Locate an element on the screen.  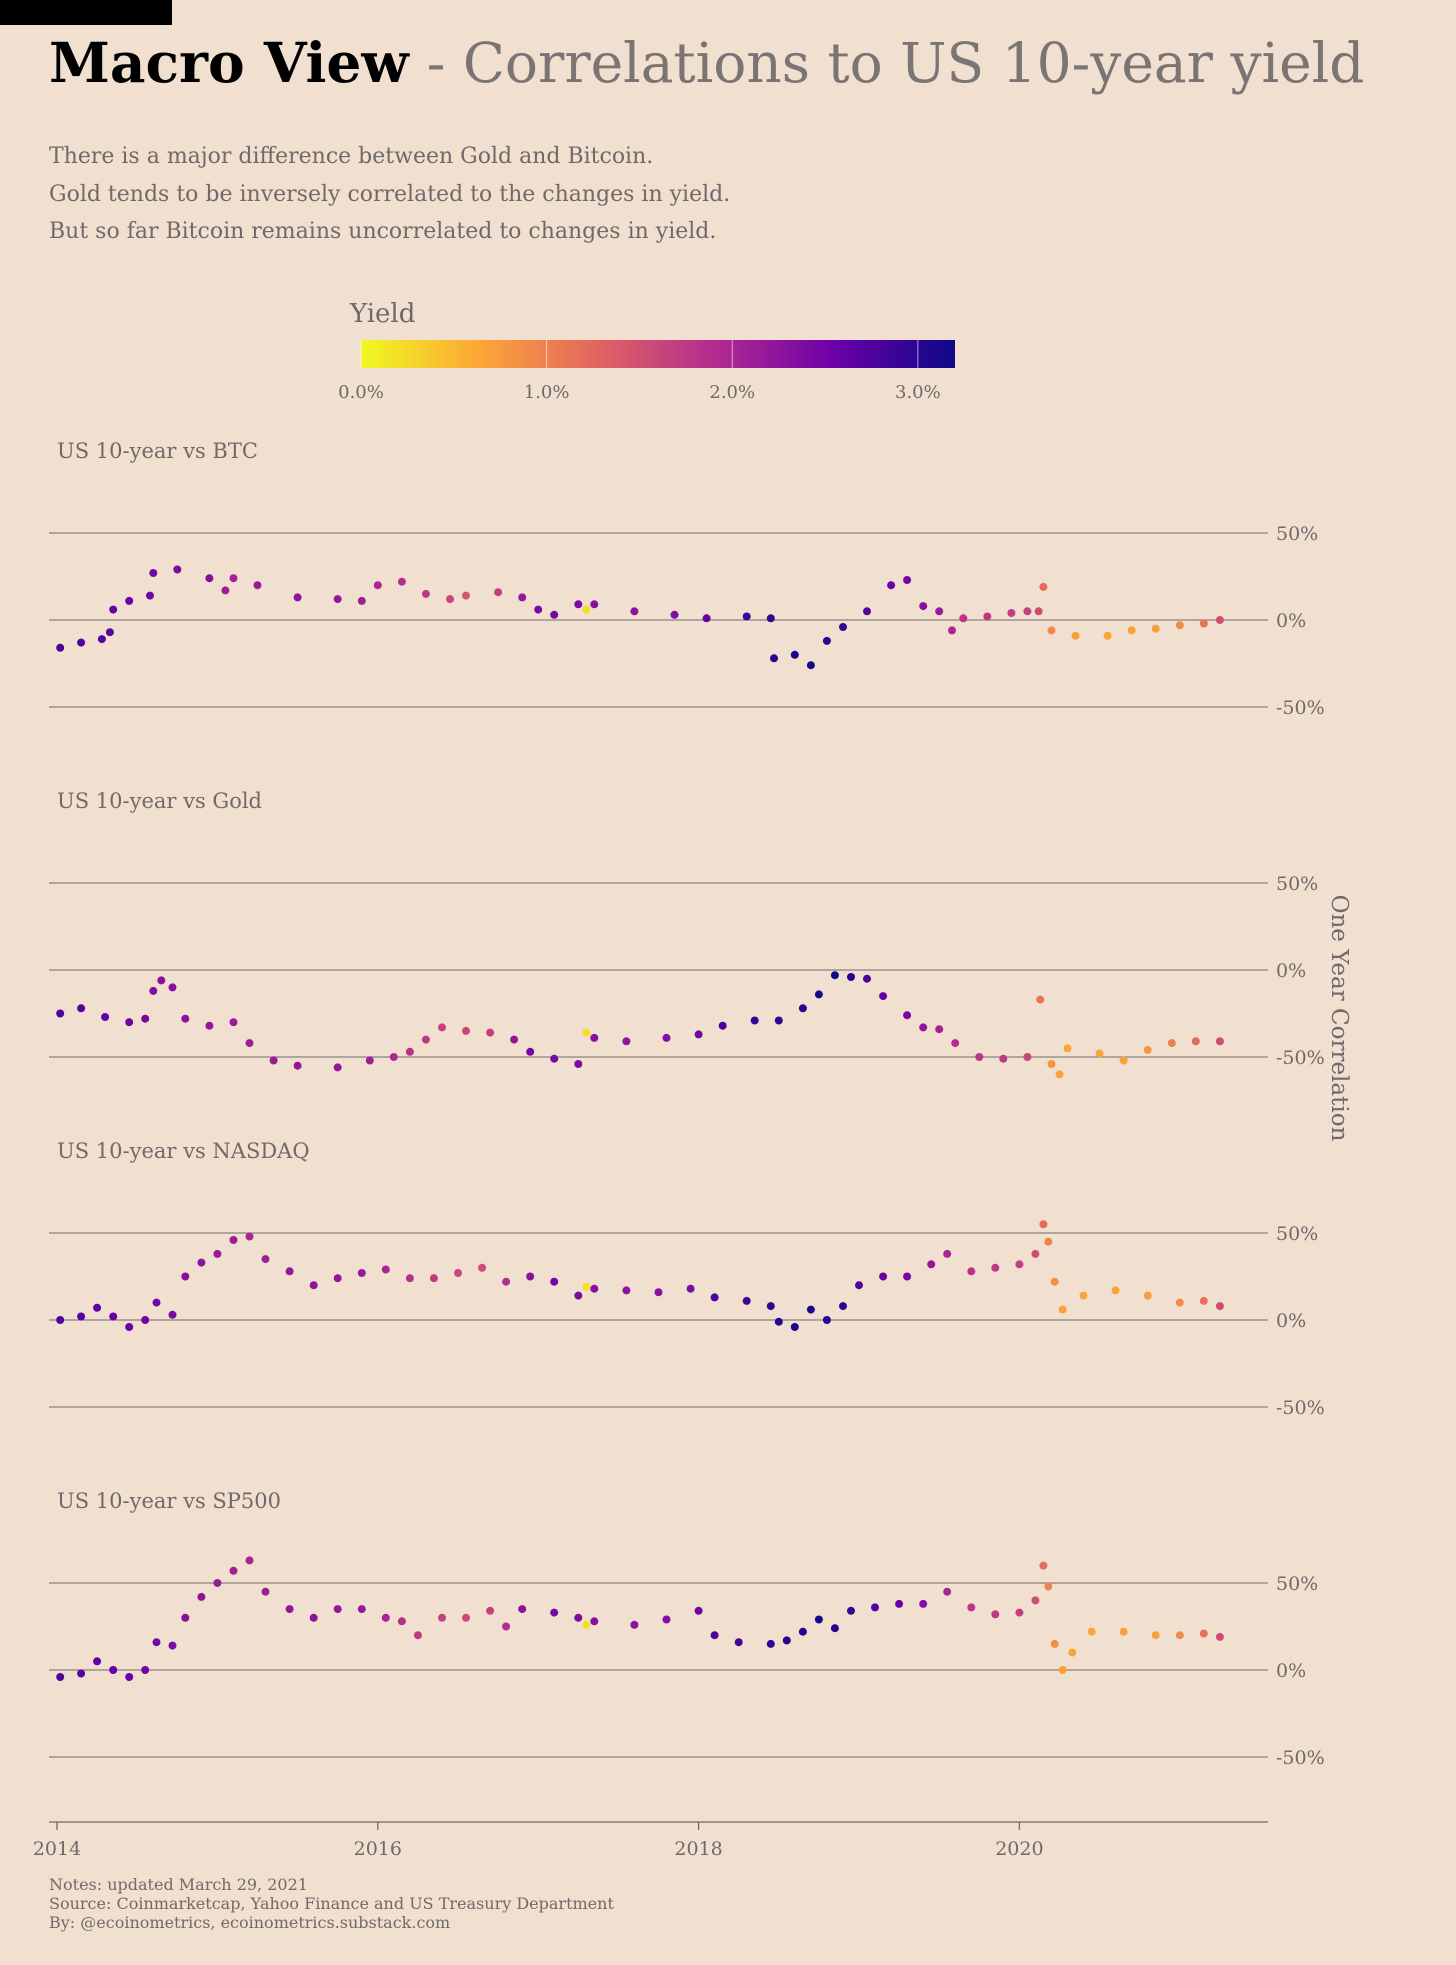
x-tick-label: 2014 is located at coordinates (57, 1849).